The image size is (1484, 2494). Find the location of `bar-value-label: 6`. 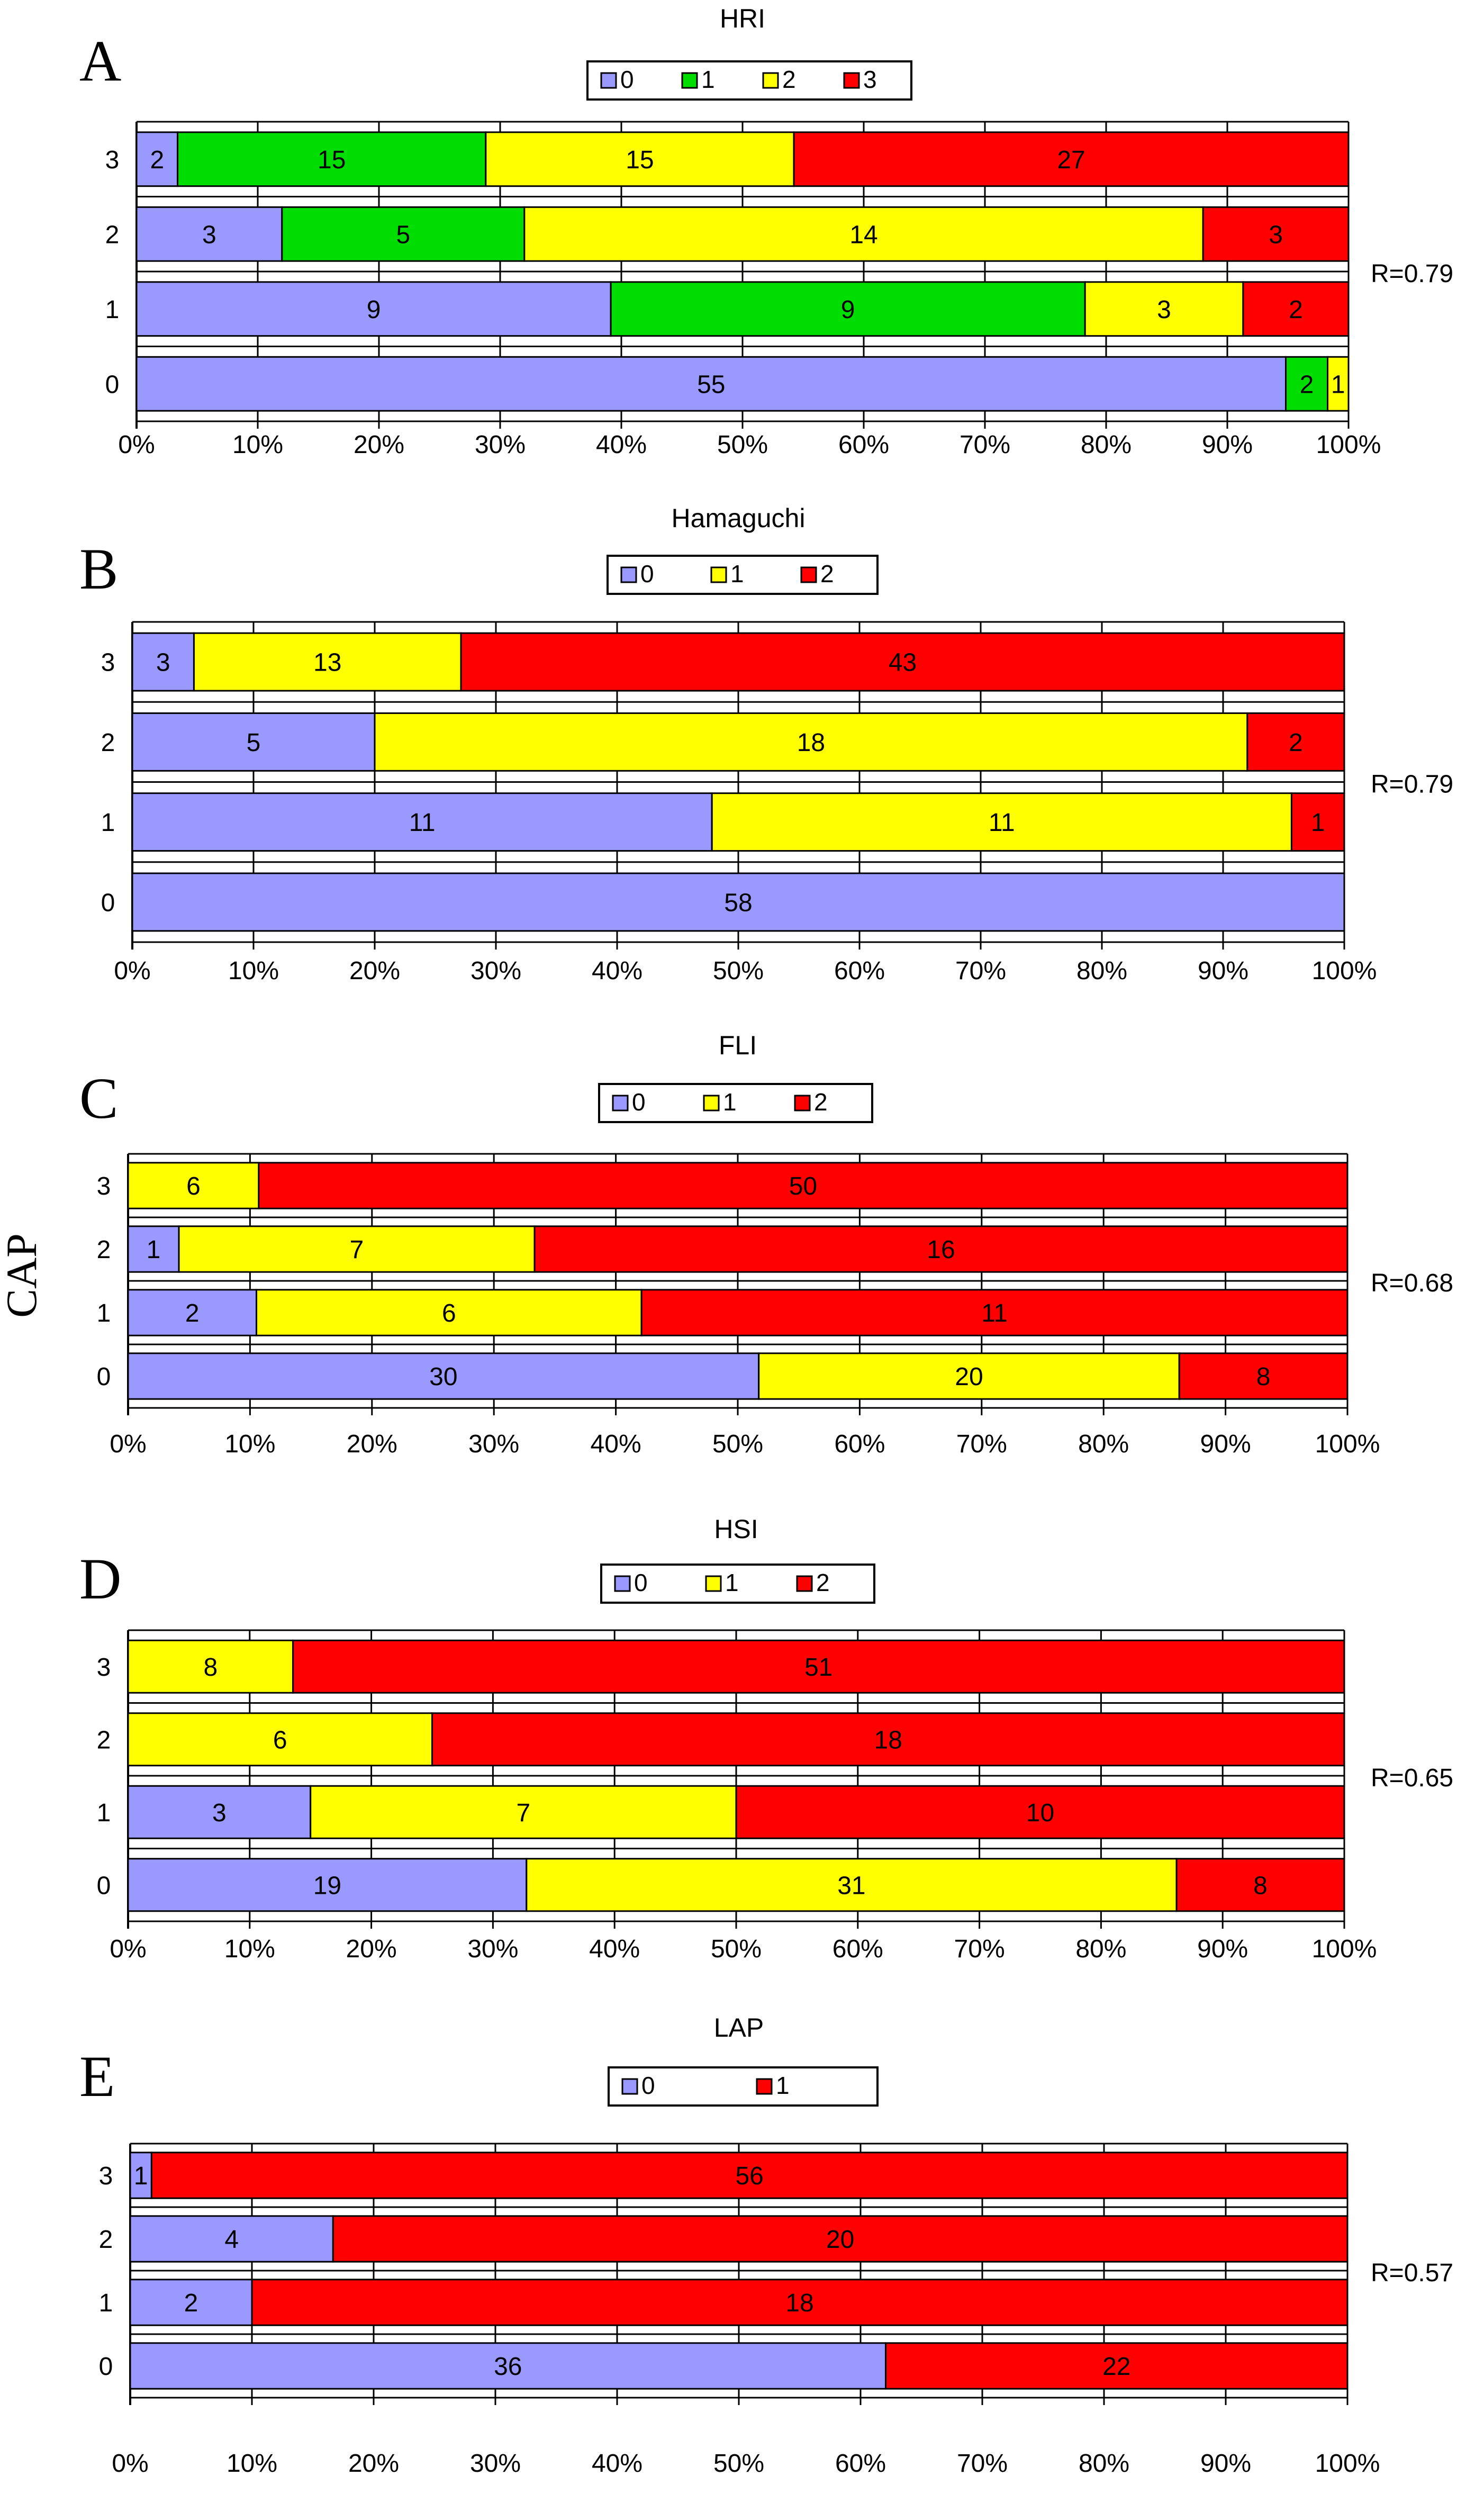

bar-value-label: 6 is located at coordinates (193, 1186).